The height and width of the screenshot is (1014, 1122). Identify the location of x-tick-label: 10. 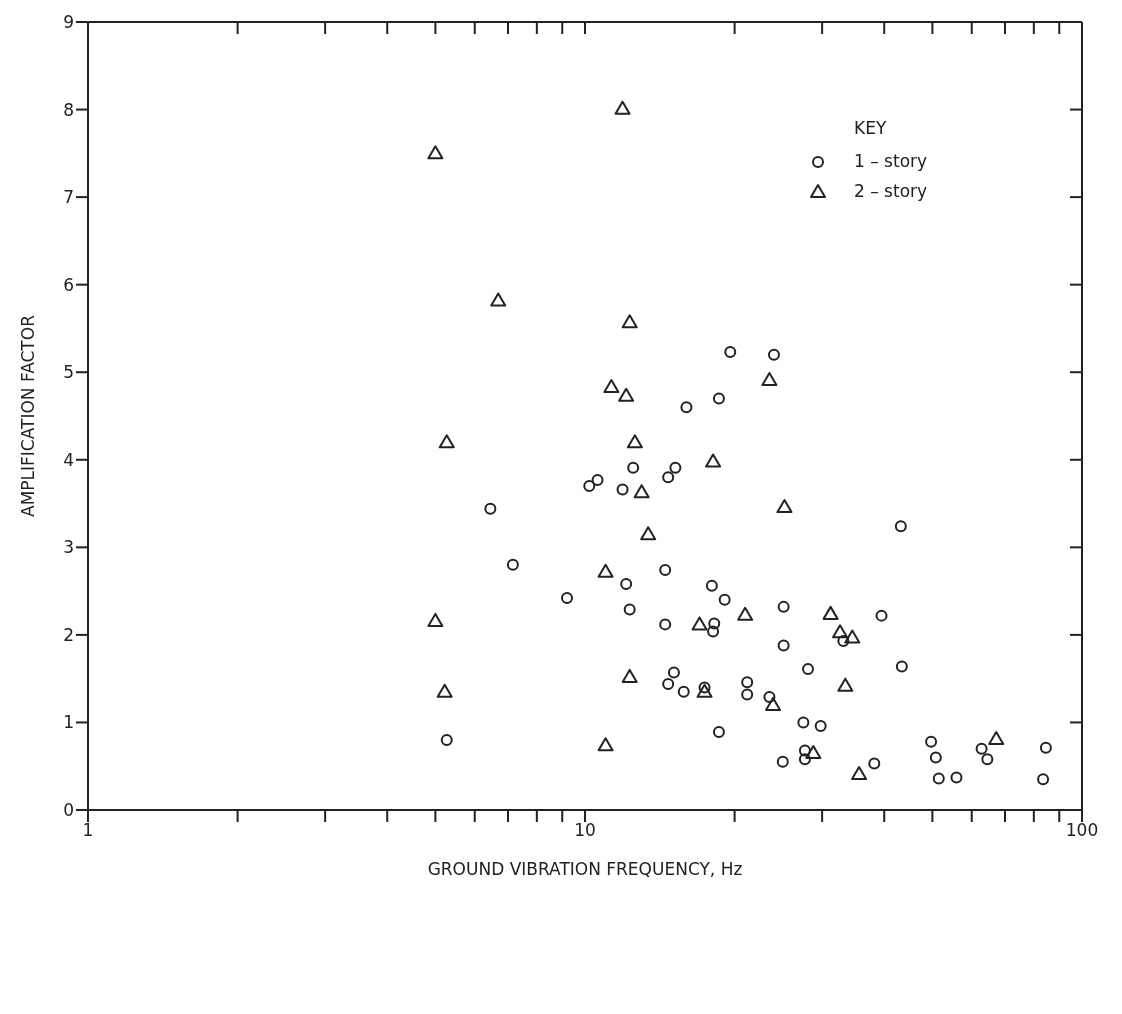
(585, 830).